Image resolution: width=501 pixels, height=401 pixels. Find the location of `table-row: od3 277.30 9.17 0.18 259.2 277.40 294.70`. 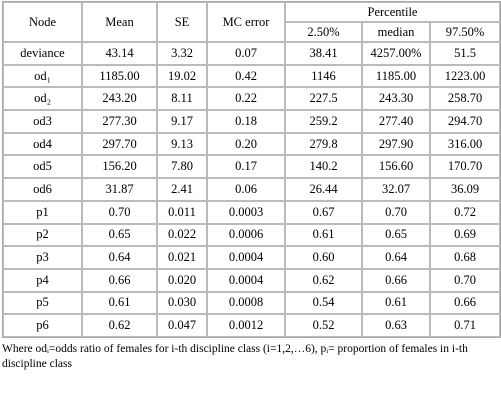

table-row: od3 277.30 9.17 0.18 259.2 277.40 294.70 is located at coordinates (251, 121).